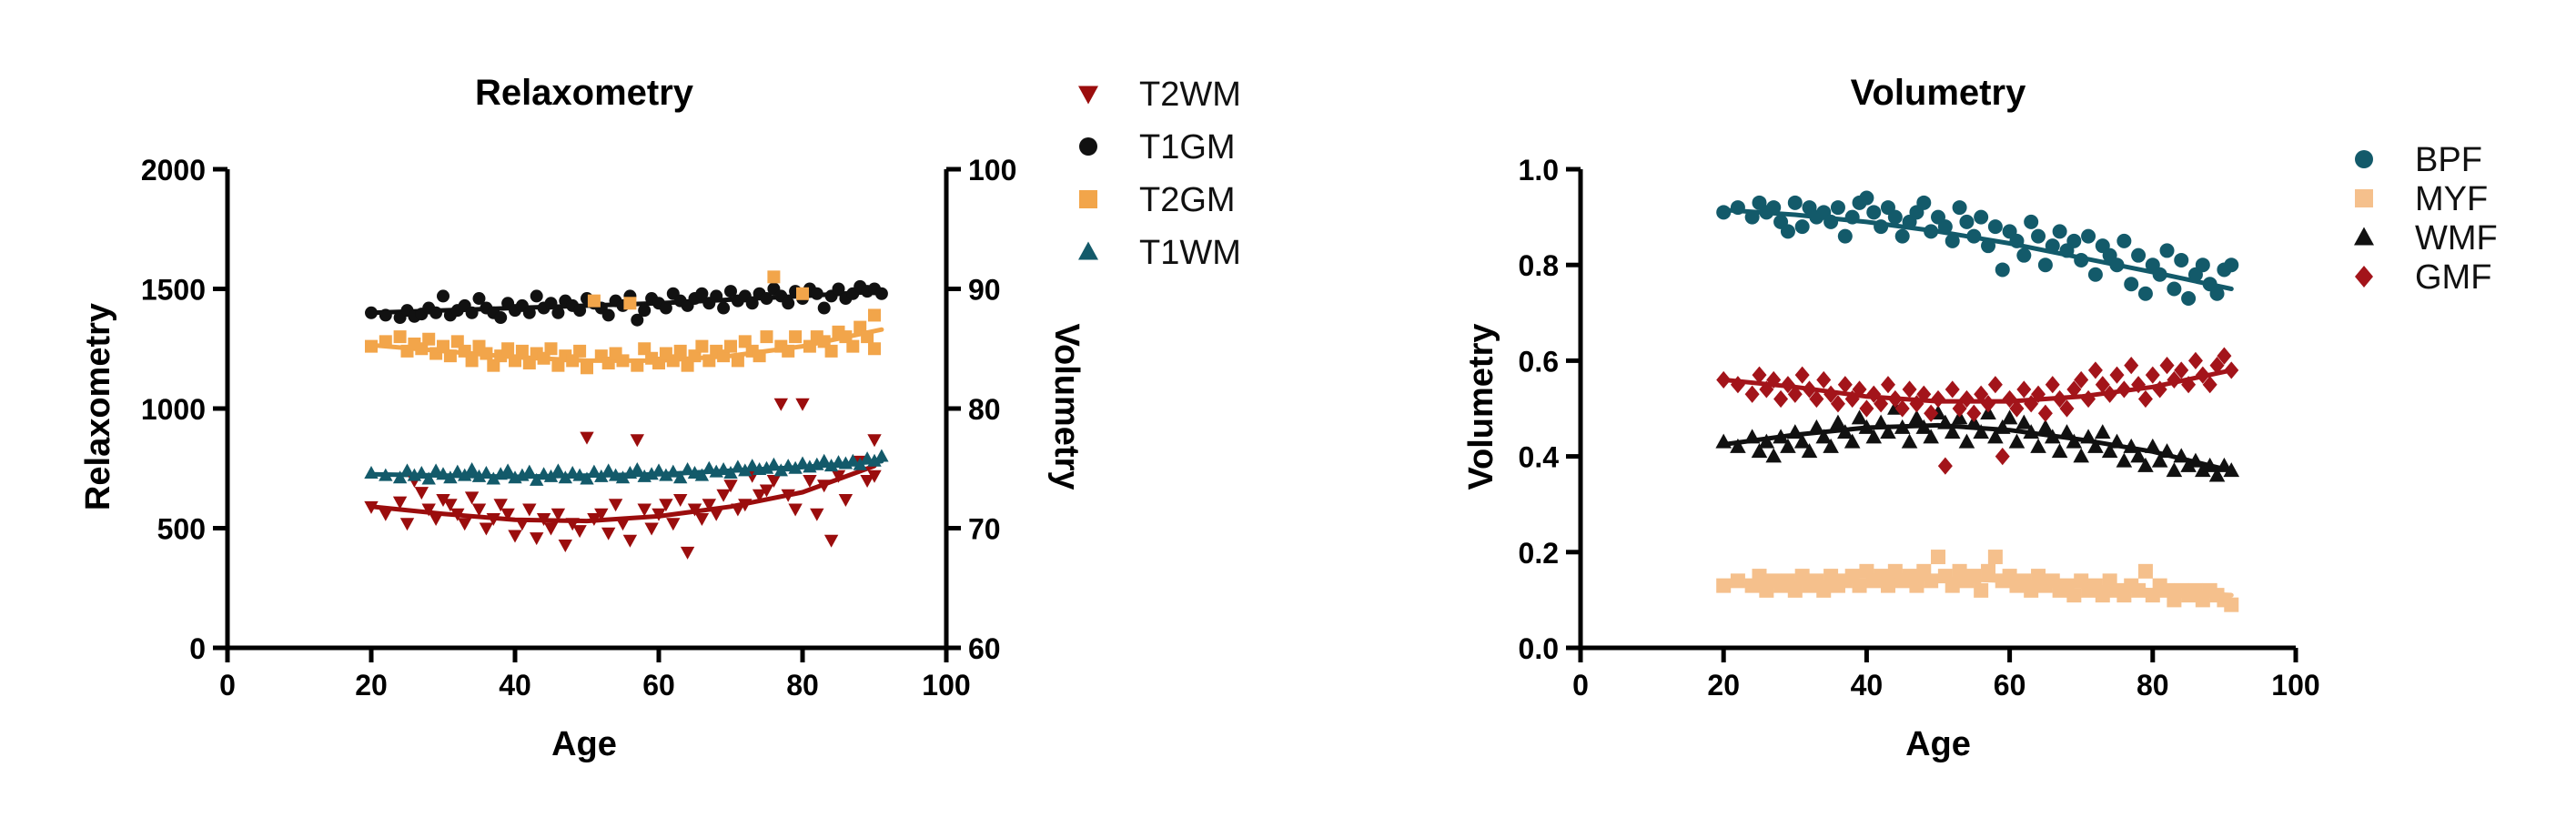 Image resolution: width=2576 pixels, height=838 pixels. I want to click on relaxometry-legend-t1wm-label: T1WM, so click(1190, 253).